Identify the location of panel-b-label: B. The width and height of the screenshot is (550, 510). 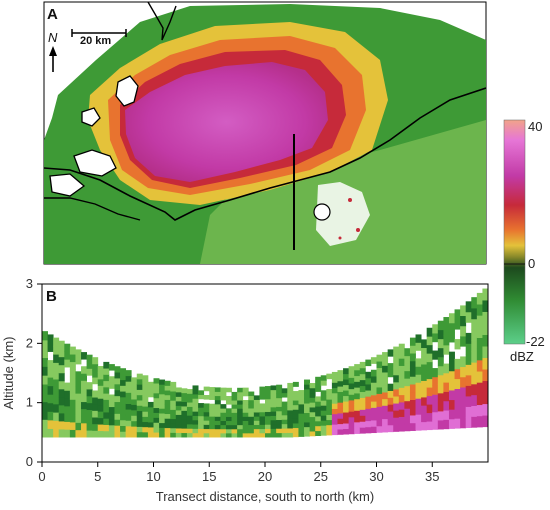
(51, 296).